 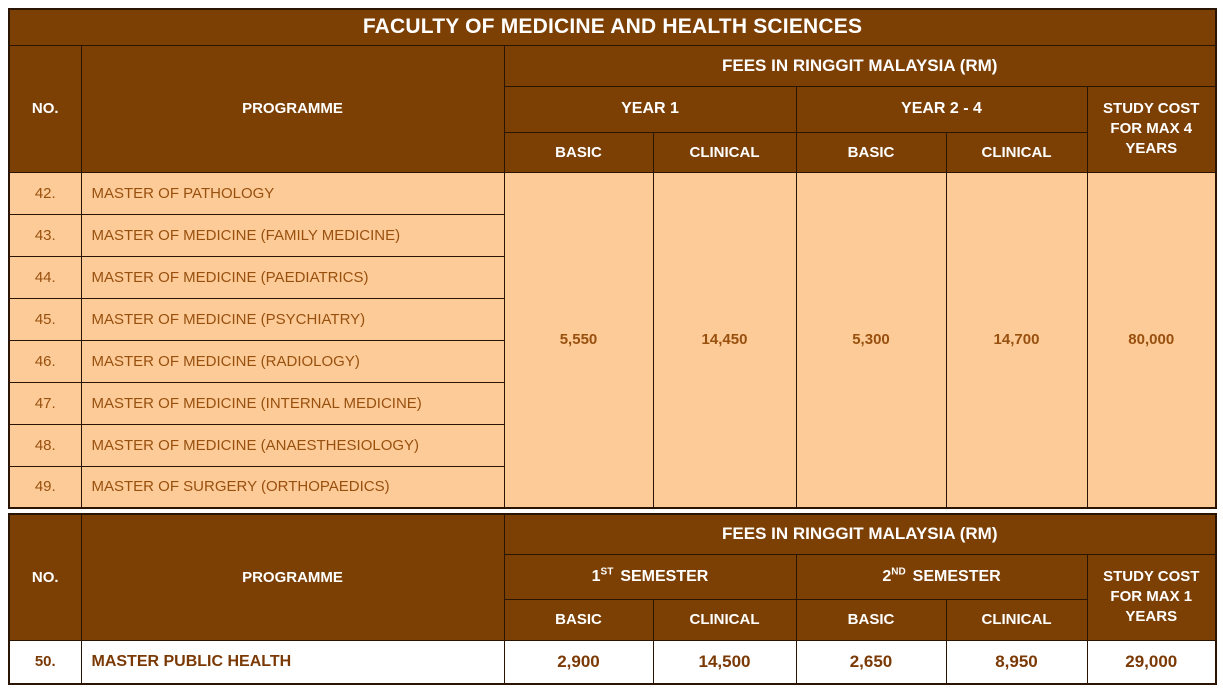 I want to click on col-group-sem1: 1ST SEMESTER, so click(x=650, y=576).